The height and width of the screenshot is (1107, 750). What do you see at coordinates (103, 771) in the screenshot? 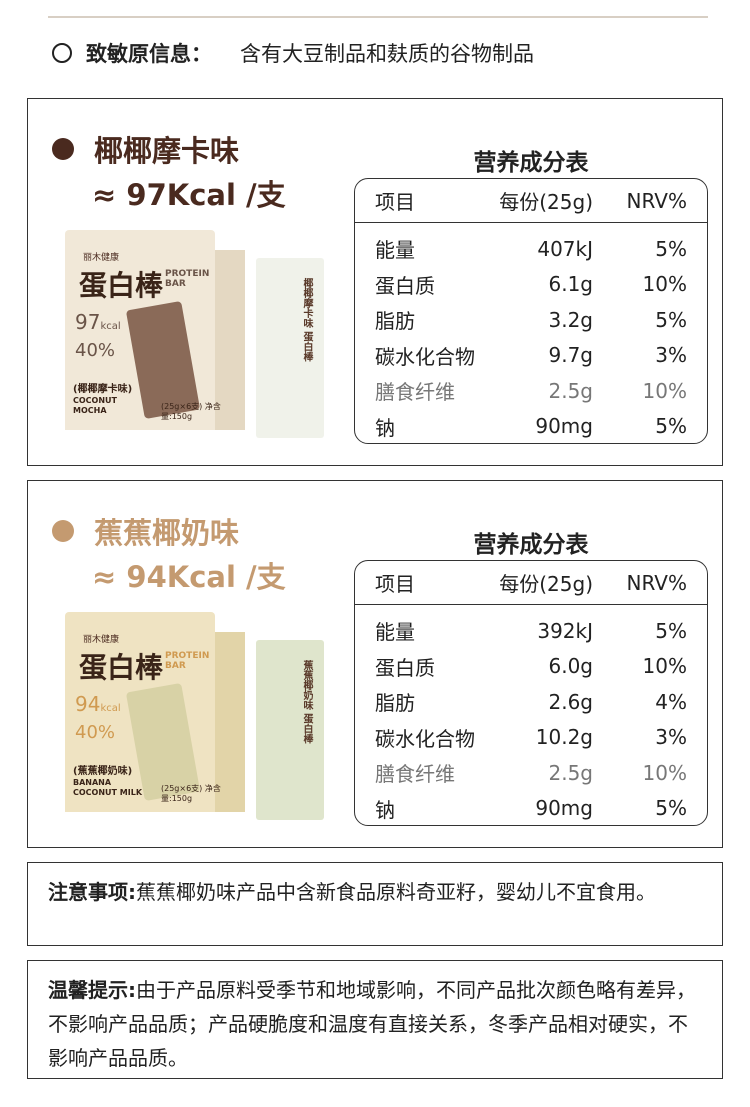
I see `package-flavor: (蕉蕉椰奶味)` at bounding box center [103, 771].